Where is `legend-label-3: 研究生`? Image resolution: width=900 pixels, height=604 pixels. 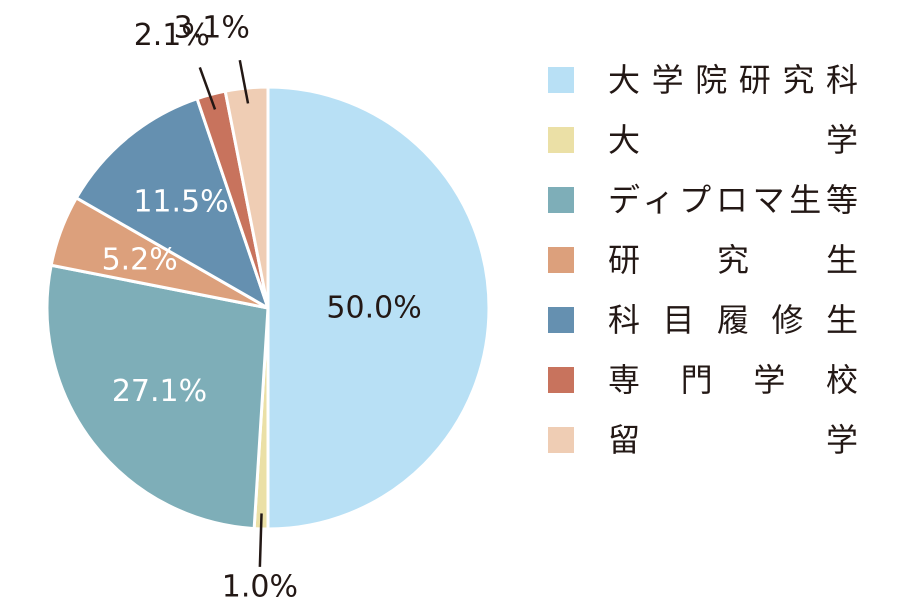 legend-label-3: 研究生 is located at coordinates (733, 260).